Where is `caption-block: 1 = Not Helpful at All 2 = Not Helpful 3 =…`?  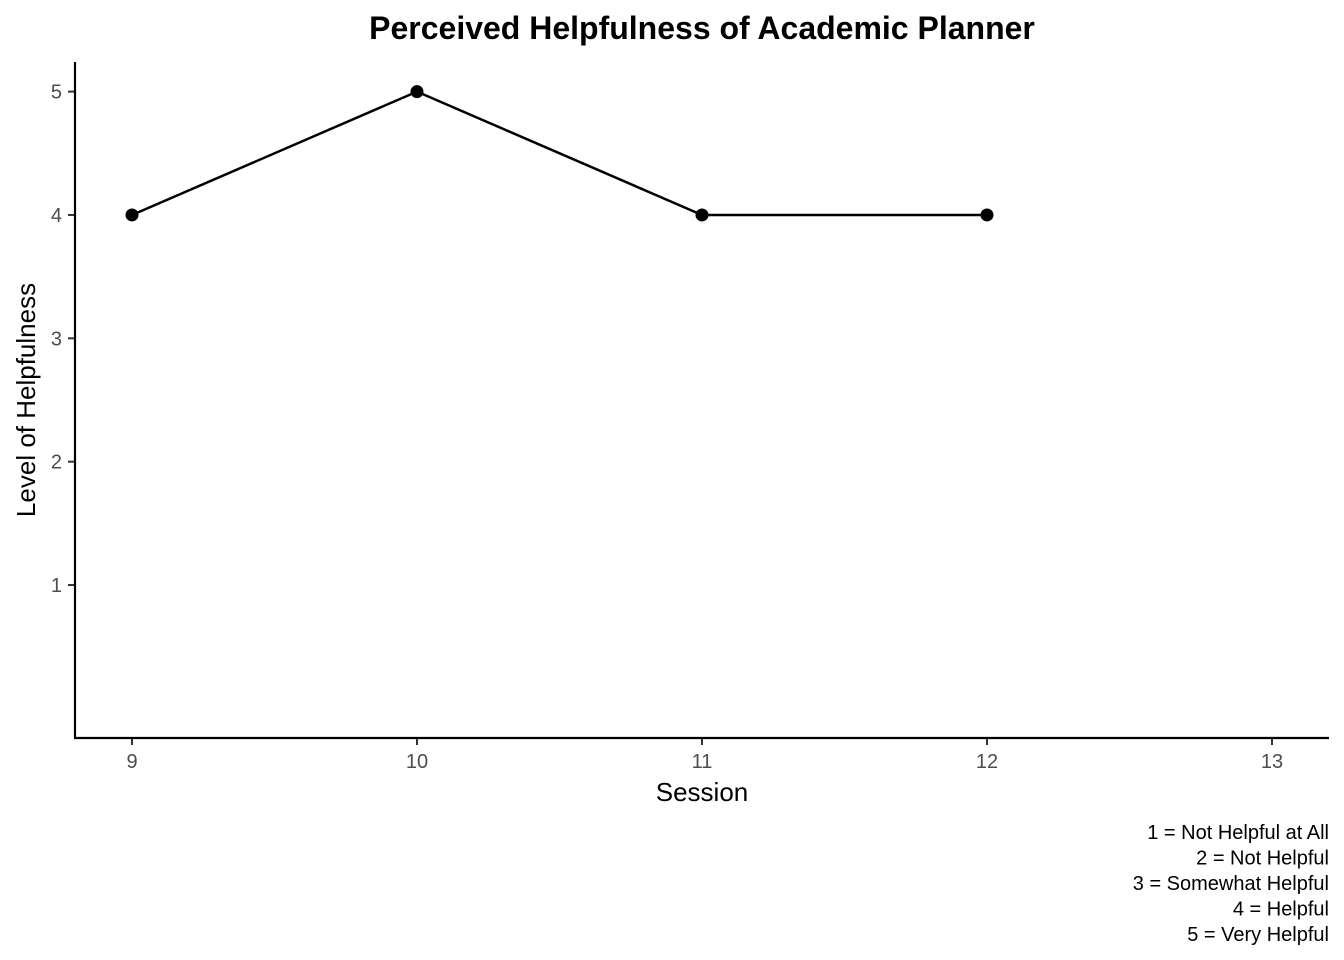
caption-block: 1 = Not Helpful at All 2 = Not Helpful 3 =… is located at coordinates (1231, 884).